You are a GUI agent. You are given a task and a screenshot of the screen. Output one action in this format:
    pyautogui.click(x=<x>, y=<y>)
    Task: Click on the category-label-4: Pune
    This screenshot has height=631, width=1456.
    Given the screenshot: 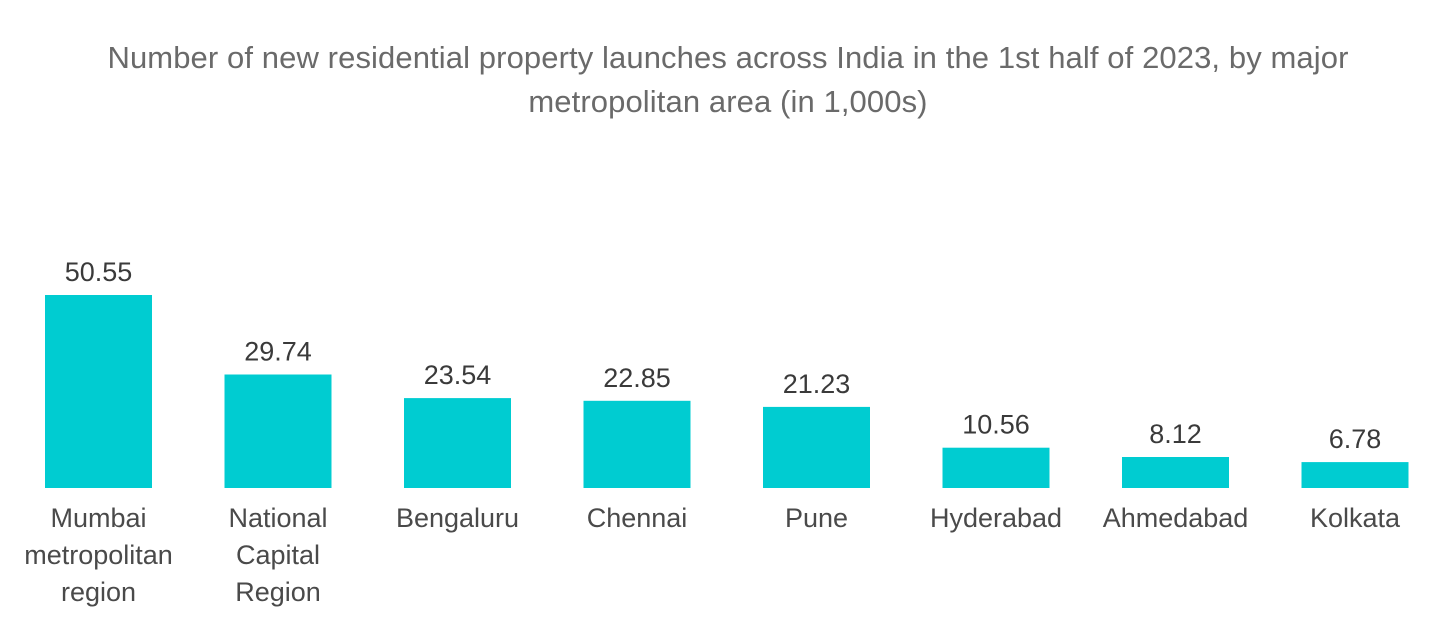 What is the action you would take?
    pyautogui.click(x=816, y=518)
    